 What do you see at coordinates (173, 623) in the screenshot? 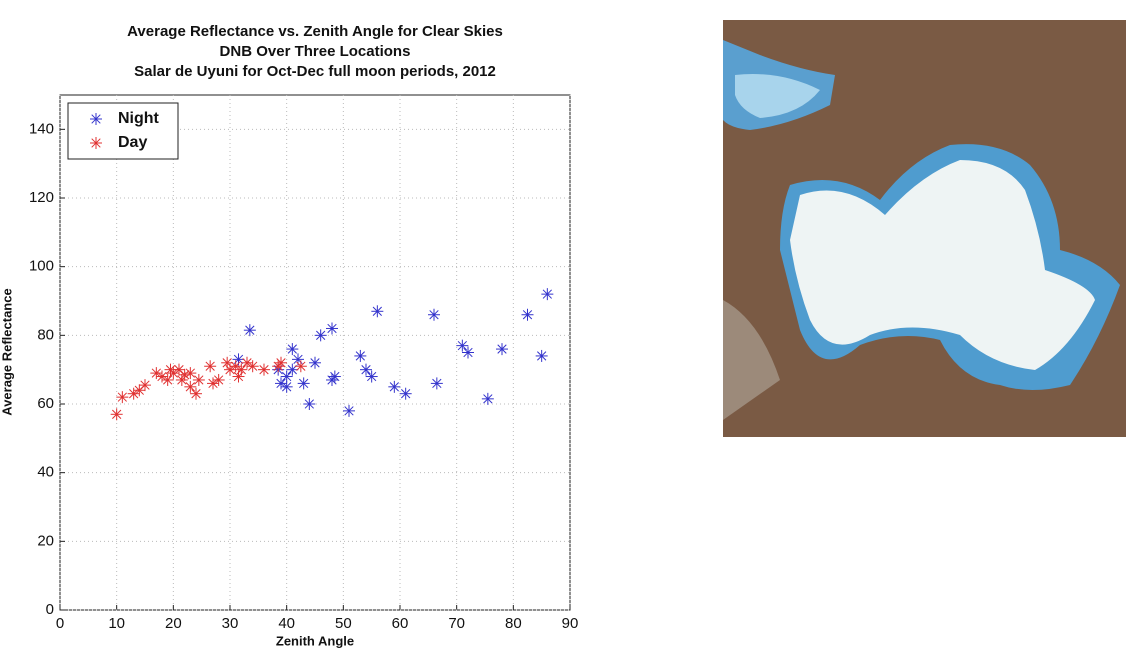
I see `x-tick-label: 20` at bounding box center [173, 623].